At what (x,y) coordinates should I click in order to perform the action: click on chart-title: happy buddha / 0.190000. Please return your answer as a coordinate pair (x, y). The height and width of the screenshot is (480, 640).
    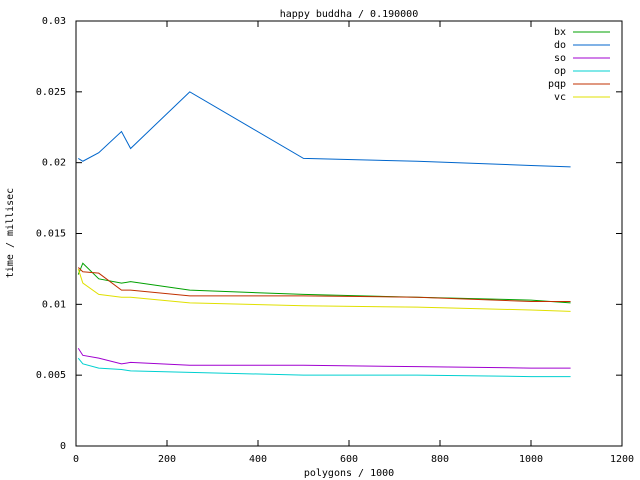
    Looking at the image, I should click on (349, 14).